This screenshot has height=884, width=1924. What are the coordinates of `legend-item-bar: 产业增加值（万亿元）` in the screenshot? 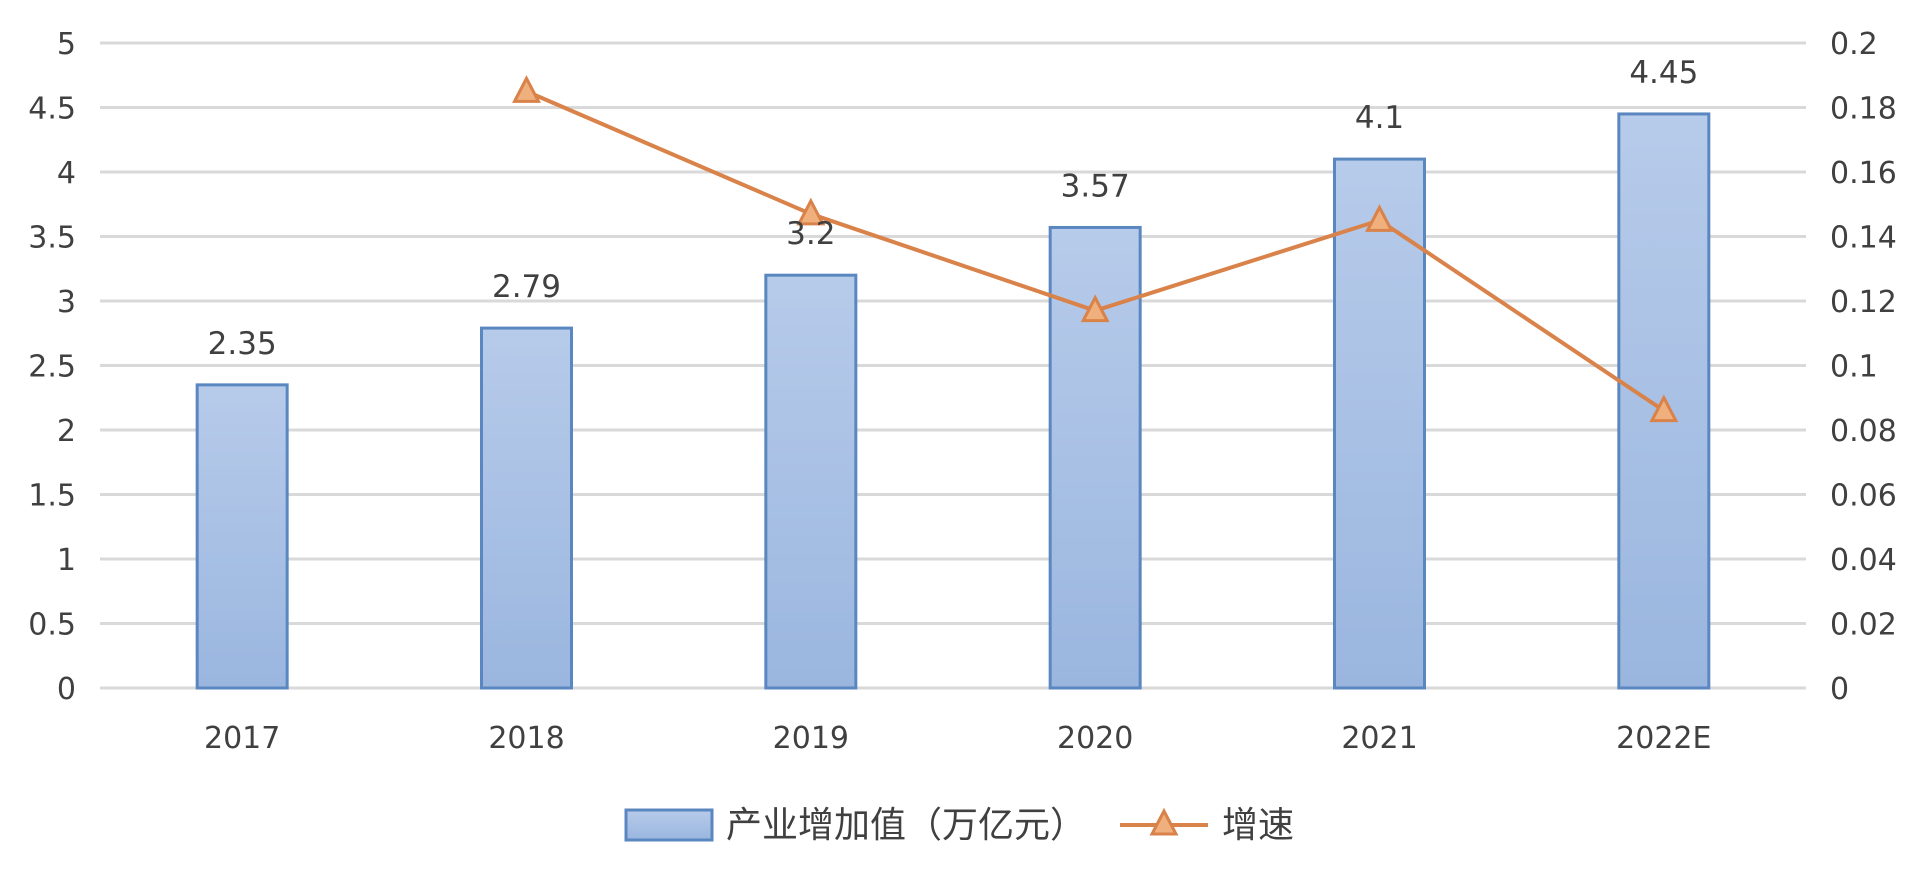 It's located at (855, 825).